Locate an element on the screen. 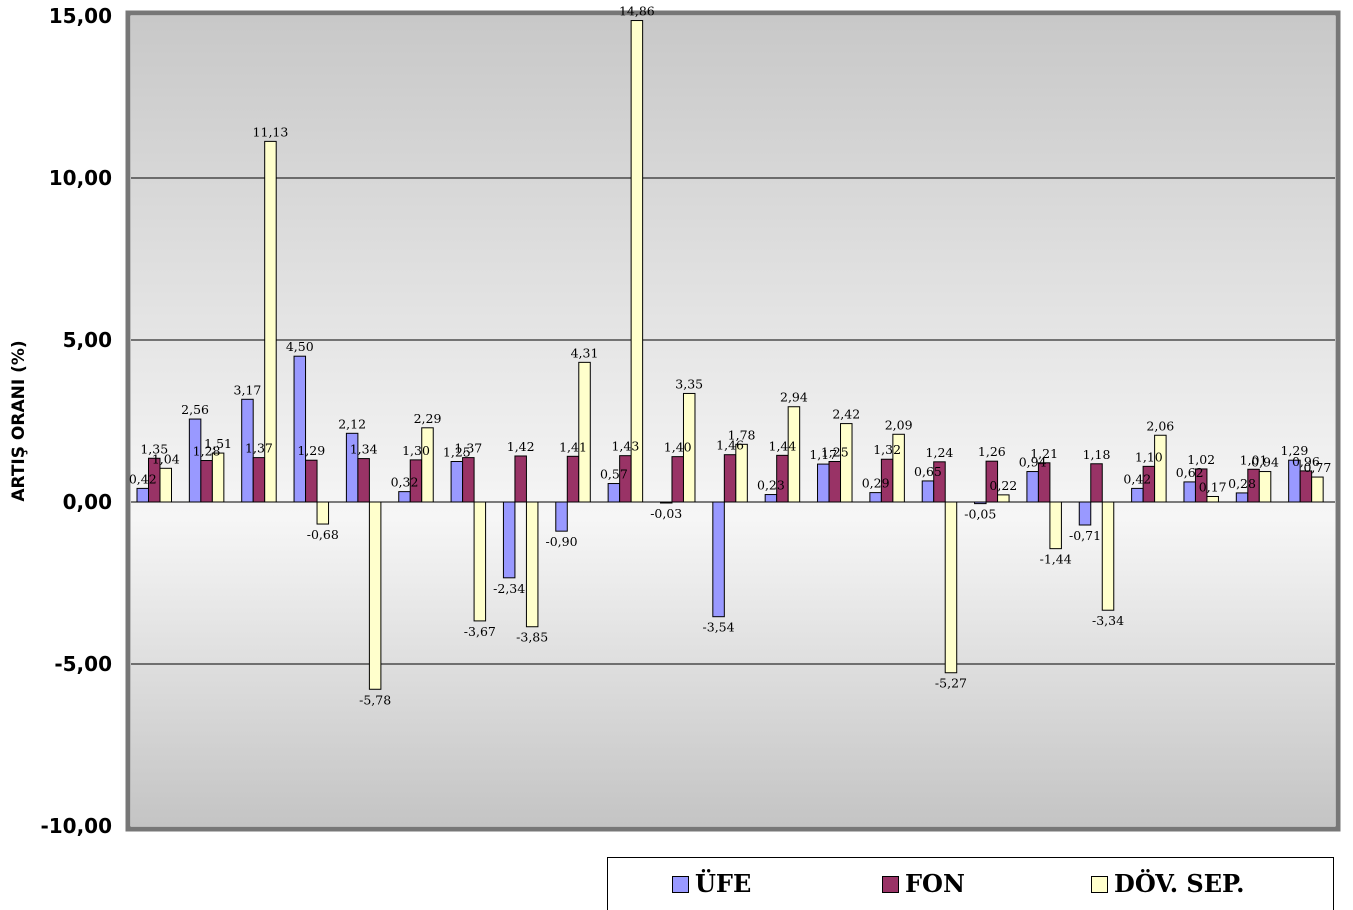 This screenshot has height=910, width=1353. data-label-dov-sep: 0,77 is located at coordinates (1317, 467).